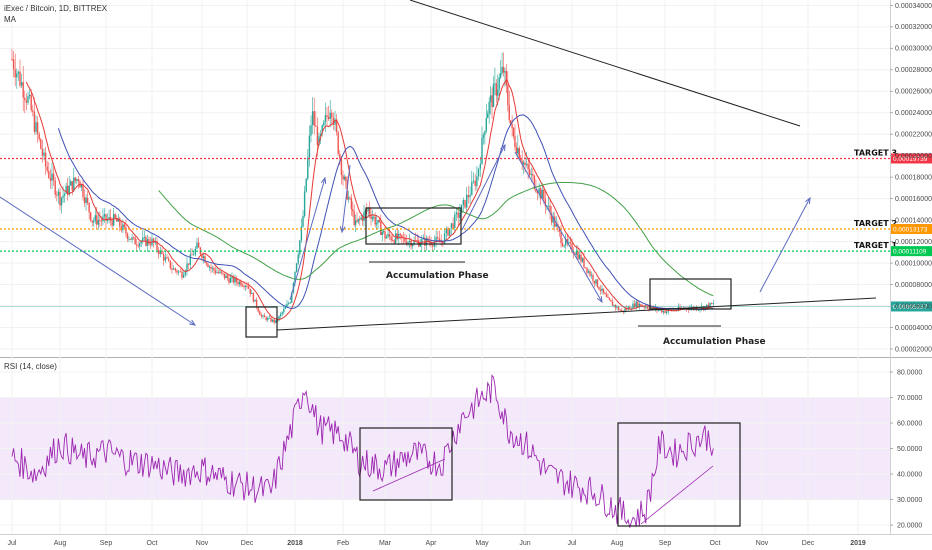  What do you see at coordinates (910, 229) in the screenshot?
I see `target-price-badge-text: 0.00013173` at bounding box center [910, 229].